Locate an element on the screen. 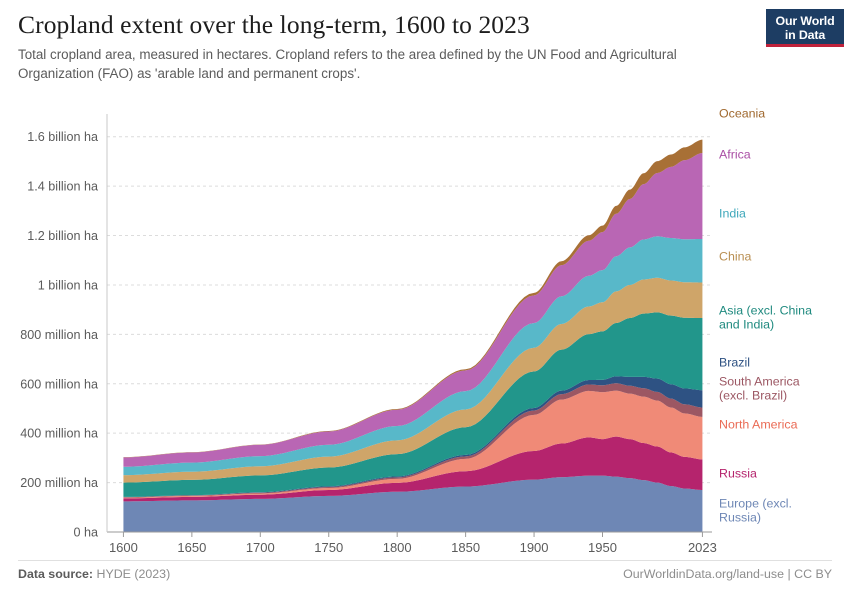 This screenshot has height=600, width=850. x-axis-tick-label: 1900 is located at coordinates (534, 547).